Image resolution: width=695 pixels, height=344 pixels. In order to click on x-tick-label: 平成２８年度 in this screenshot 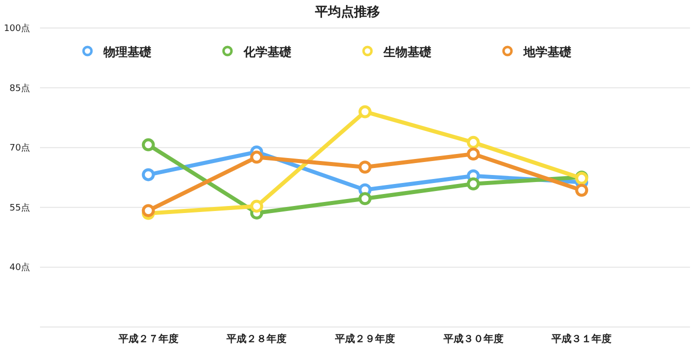, I will do `click(256, 338)`.